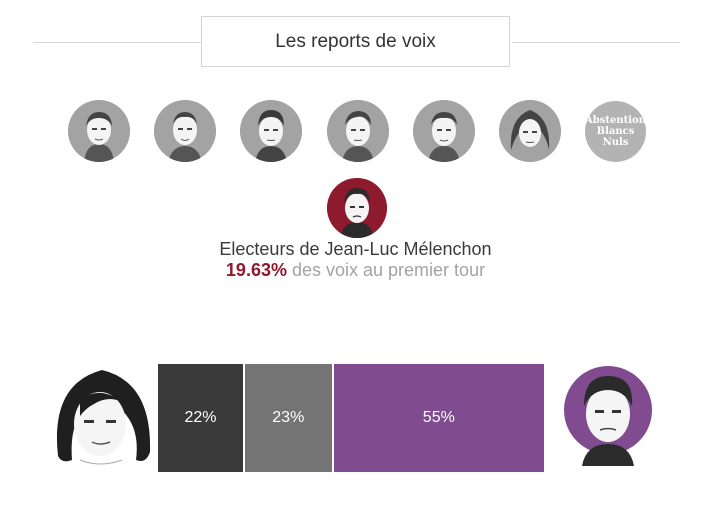 The width and height of the screenshot is (701, 523). I want to click on bar-segment-1: 22%, so click(200, 418).